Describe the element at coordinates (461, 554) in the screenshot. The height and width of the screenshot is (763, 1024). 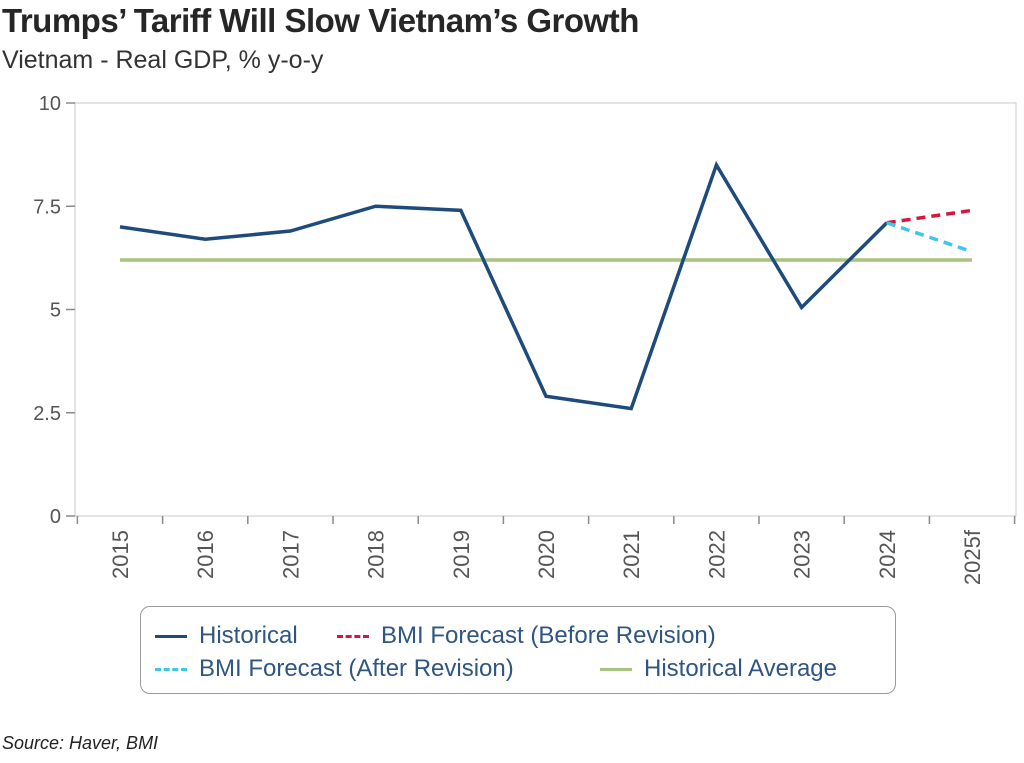
I see `x-tick-label: 2019` at that location.